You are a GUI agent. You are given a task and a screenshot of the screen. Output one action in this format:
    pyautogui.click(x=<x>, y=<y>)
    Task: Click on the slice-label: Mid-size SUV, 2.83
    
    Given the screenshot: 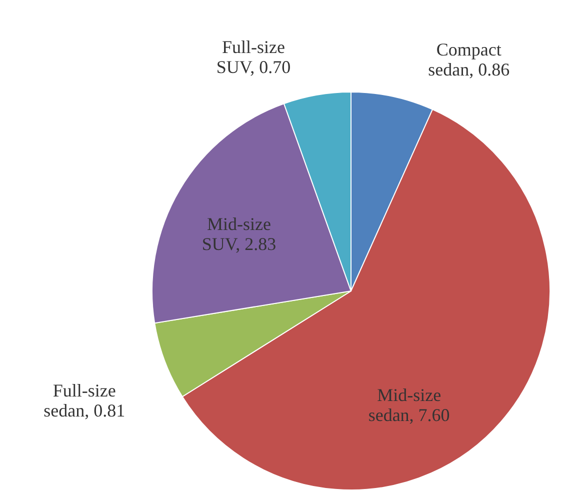 What is the action you would take?
    pyautogui.click(x=239, y=234)
    